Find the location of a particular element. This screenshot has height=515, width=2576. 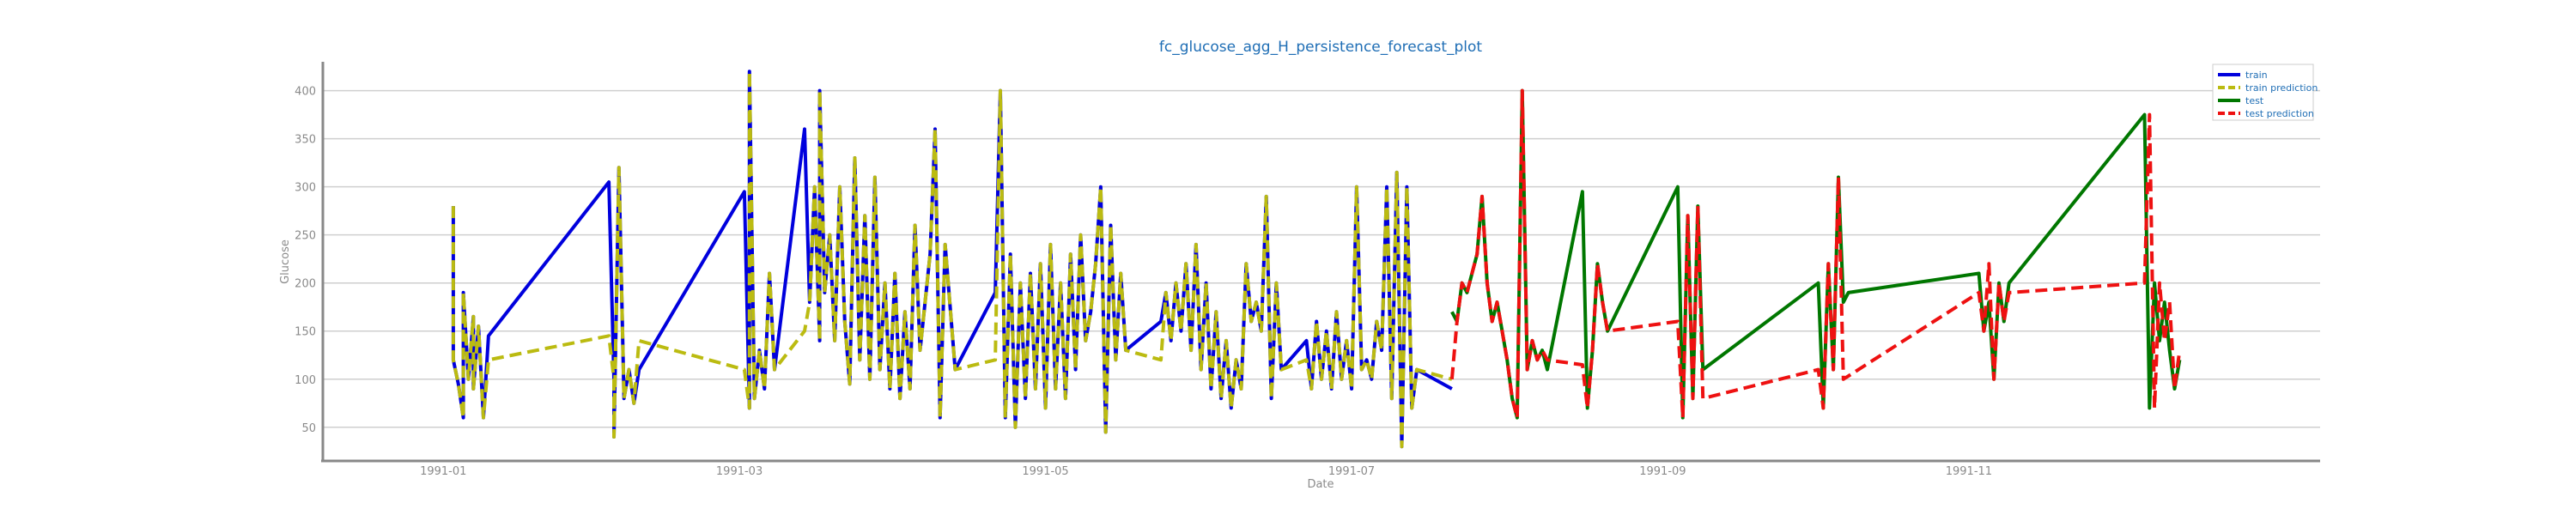

y-tick-label: 100 is located at coordinates (305, 380).